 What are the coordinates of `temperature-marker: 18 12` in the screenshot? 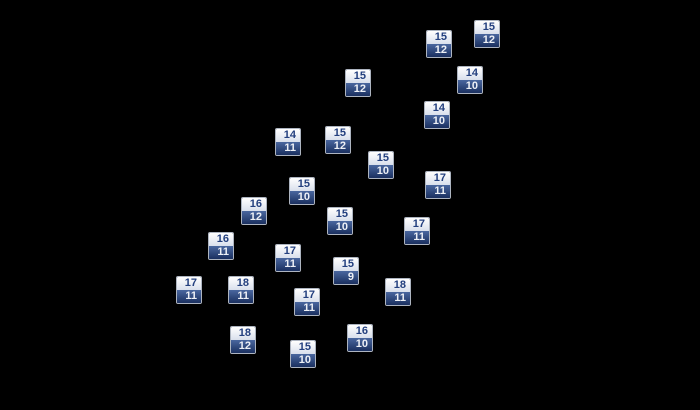 It's located at (243, 340).